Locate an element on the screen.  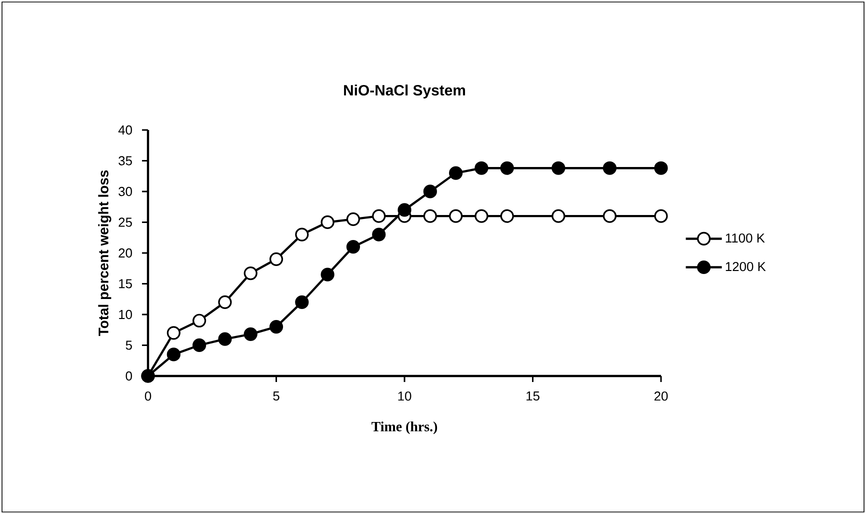
x-tick-label: 0 is located at coordinates (148, 396).